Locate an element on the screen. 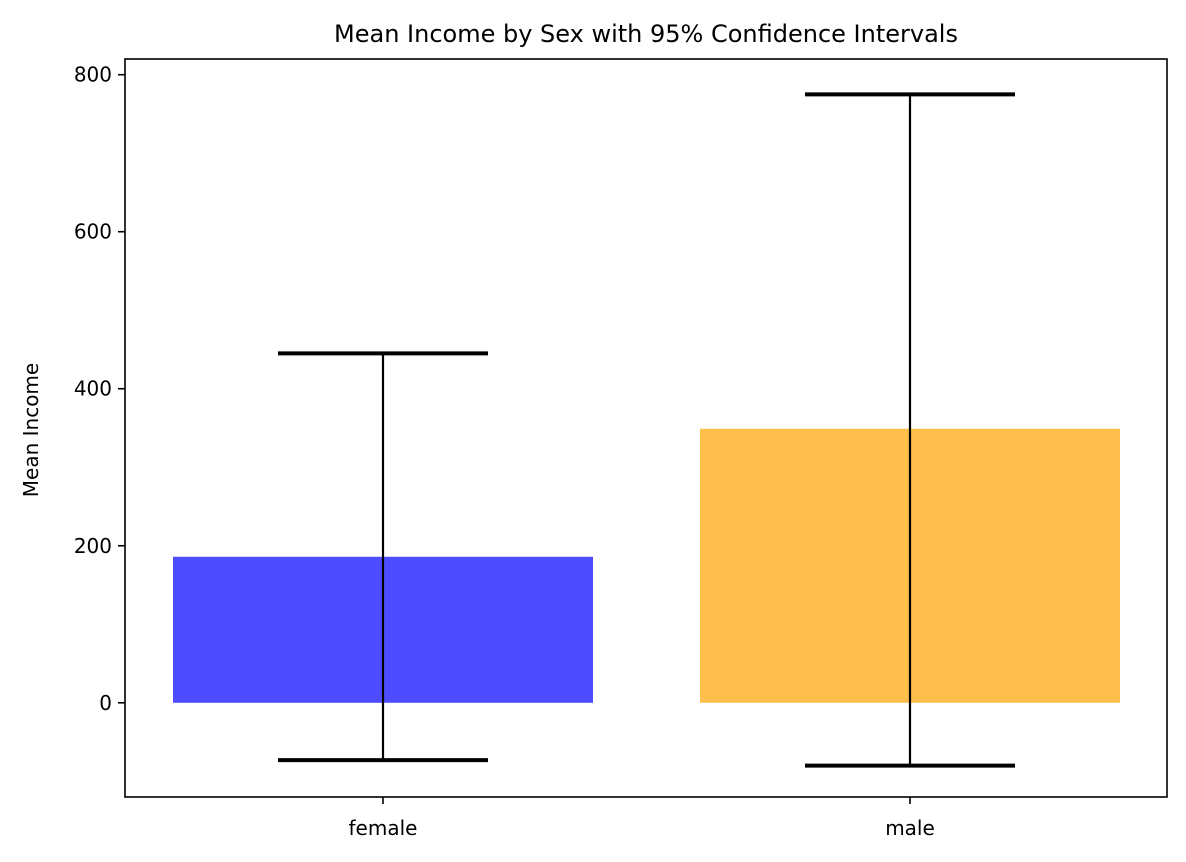 The image size is (1186, 862). x-tick-label-female: female is located at coordinates (383, 828).